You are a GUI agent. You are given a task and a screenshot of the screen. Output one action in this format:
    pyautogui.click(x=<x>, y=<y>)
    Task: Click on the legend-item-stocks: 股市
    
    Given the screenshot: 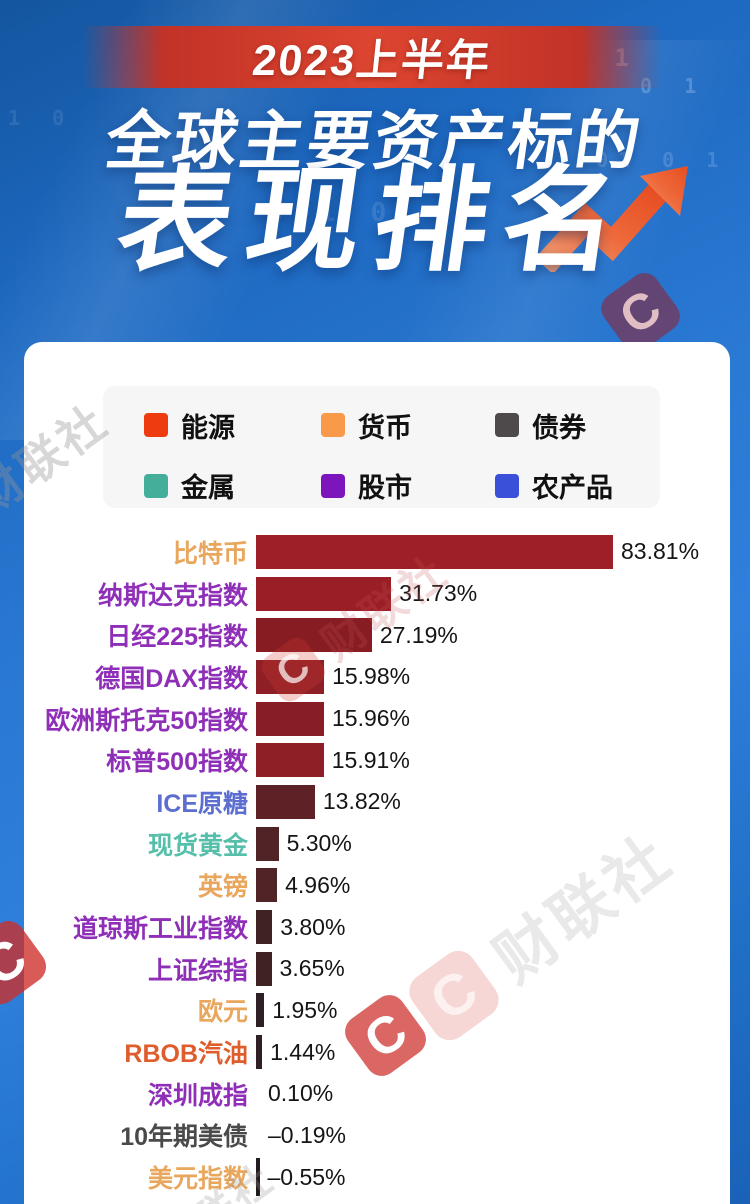 What is the action you would take?
    pyautogui.click(x=408, y=487)
    